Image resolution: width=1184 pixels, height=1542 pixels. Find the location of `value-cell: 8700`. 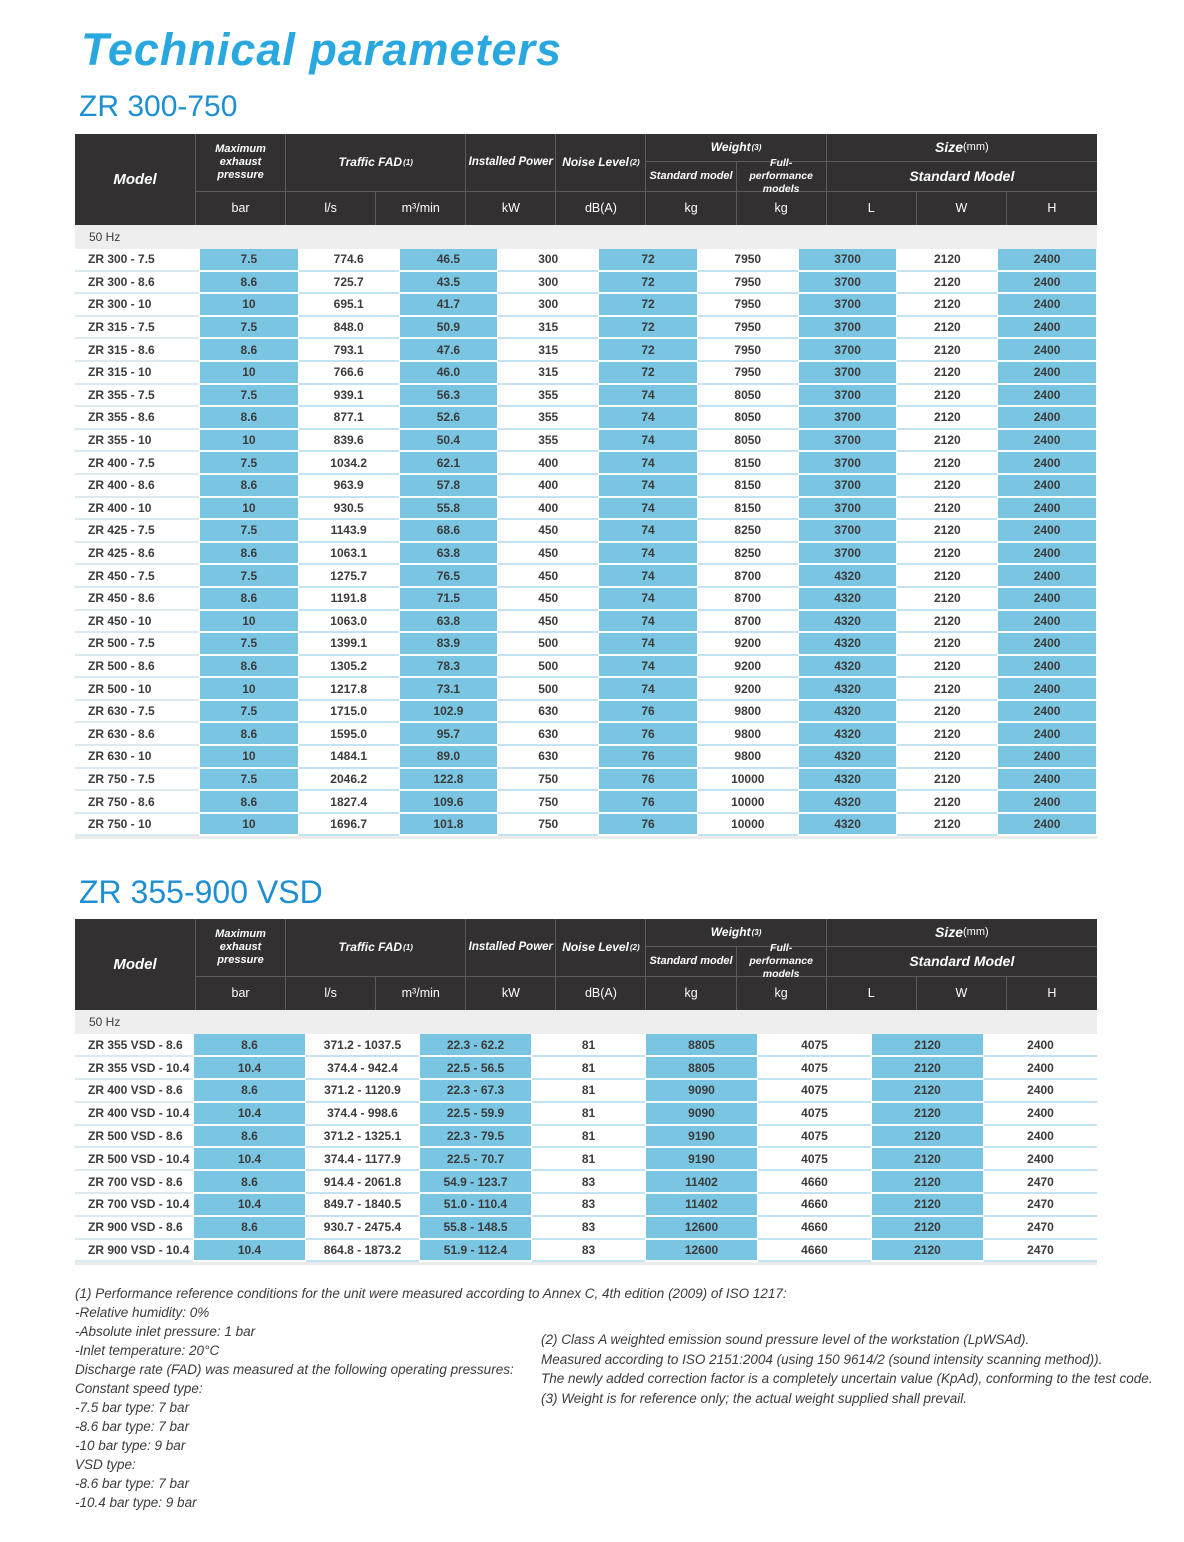

value-cell: 8700 is located at coordinates (747, 576).